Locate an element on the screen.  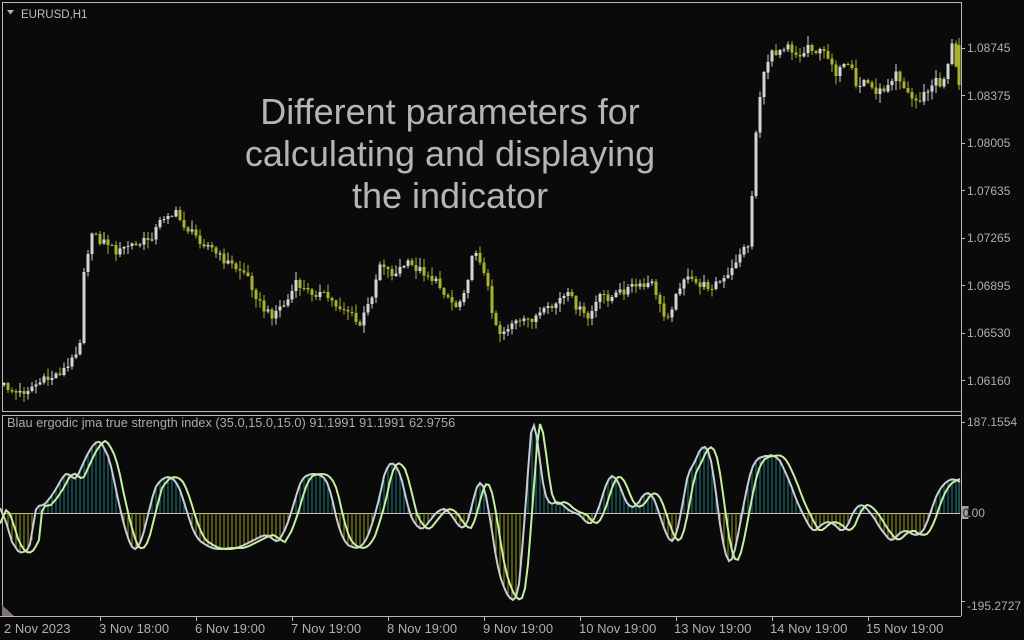
svg-text: 15 Nov 19:00 is located at coordinates (904, 628).